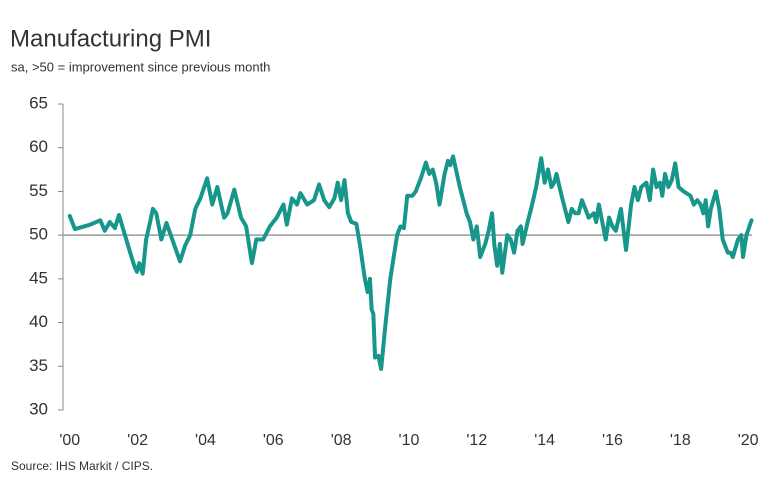  I want to click on x-tick-label: '14, so click(544, 440).